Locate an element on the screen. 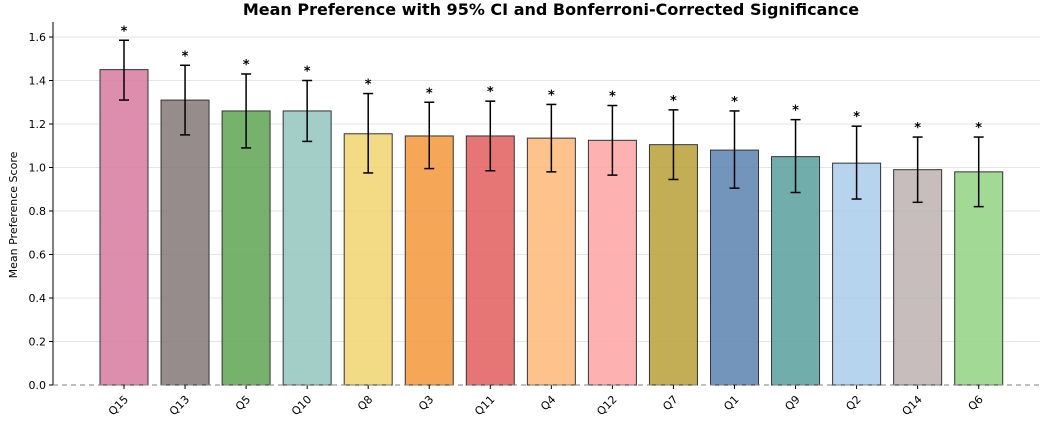  error-bar-q15 is located at coordinates (124, 70).